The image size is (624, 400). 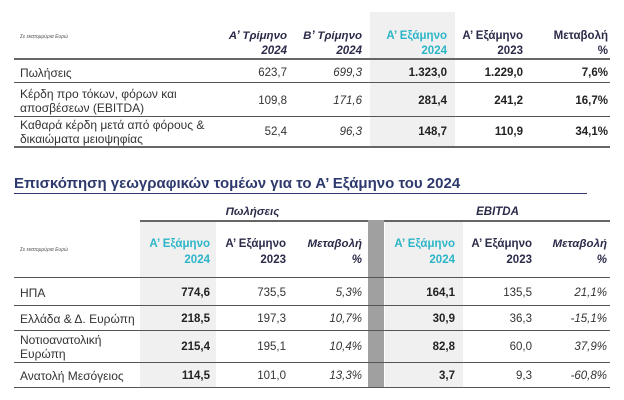 I want to click on table-cell: 5,3%, so click(x=348, y=292).